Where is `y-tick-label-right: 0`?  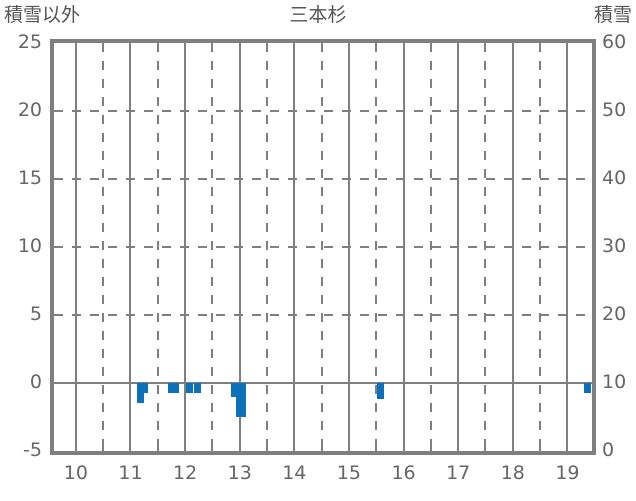
y-tick-label-right: 0 is located at coordinates (608, 450).